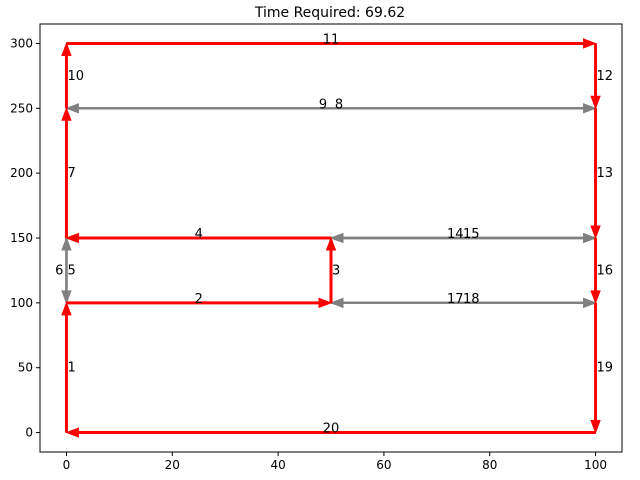 This screenshot has width=640, height=480. I want to click on y-tick-label-150: 150, so click(21, 238).